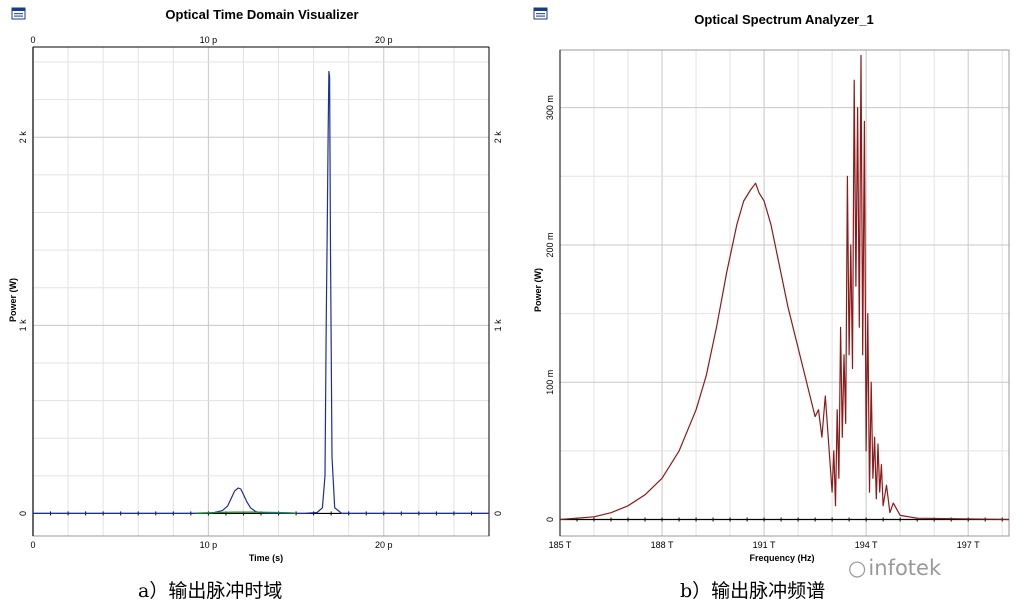 This screenshot has width=1024, height=612. What do you see at coordinates (384, 545) in the screenshot?
I see `x-tick-label: 20 p` at bounding box center [384, 545].